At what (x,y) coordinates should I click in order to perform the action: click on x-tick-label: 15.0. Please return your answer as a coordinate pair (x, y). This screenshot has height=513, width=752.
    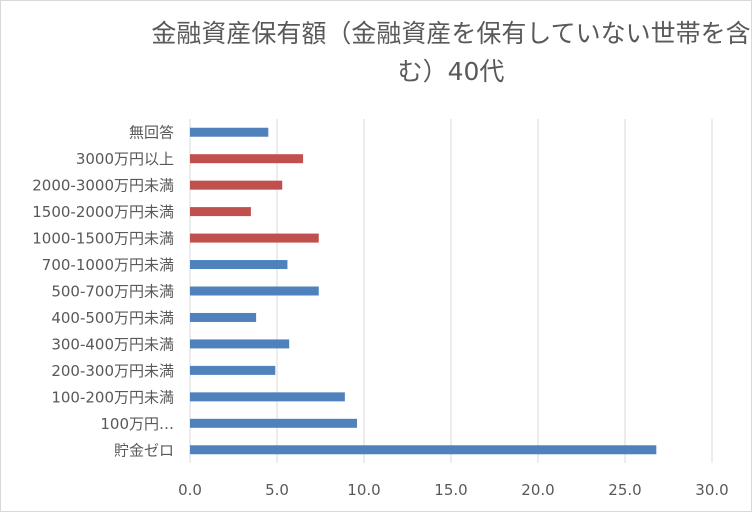
    Looking at the image, I should click on (450, 490).